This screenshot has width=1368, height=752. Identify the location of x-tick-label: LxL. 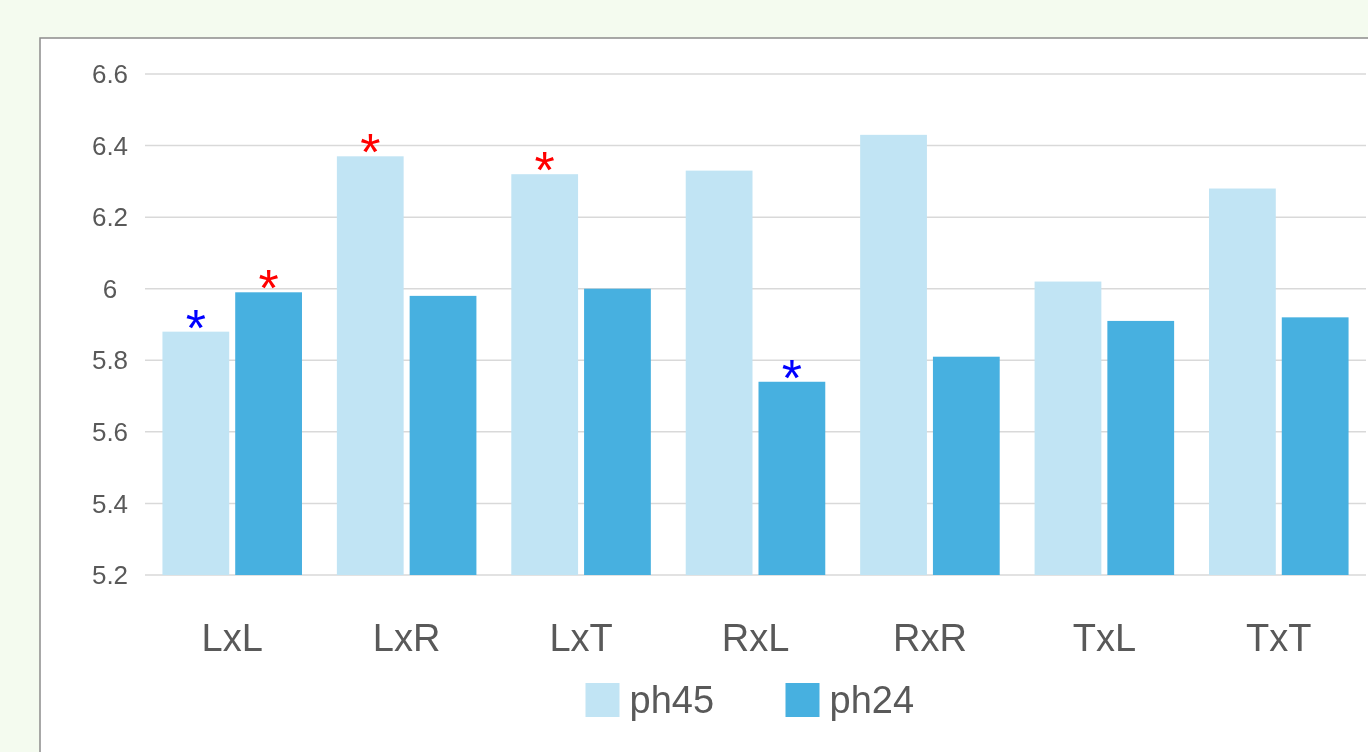
(232, 638).